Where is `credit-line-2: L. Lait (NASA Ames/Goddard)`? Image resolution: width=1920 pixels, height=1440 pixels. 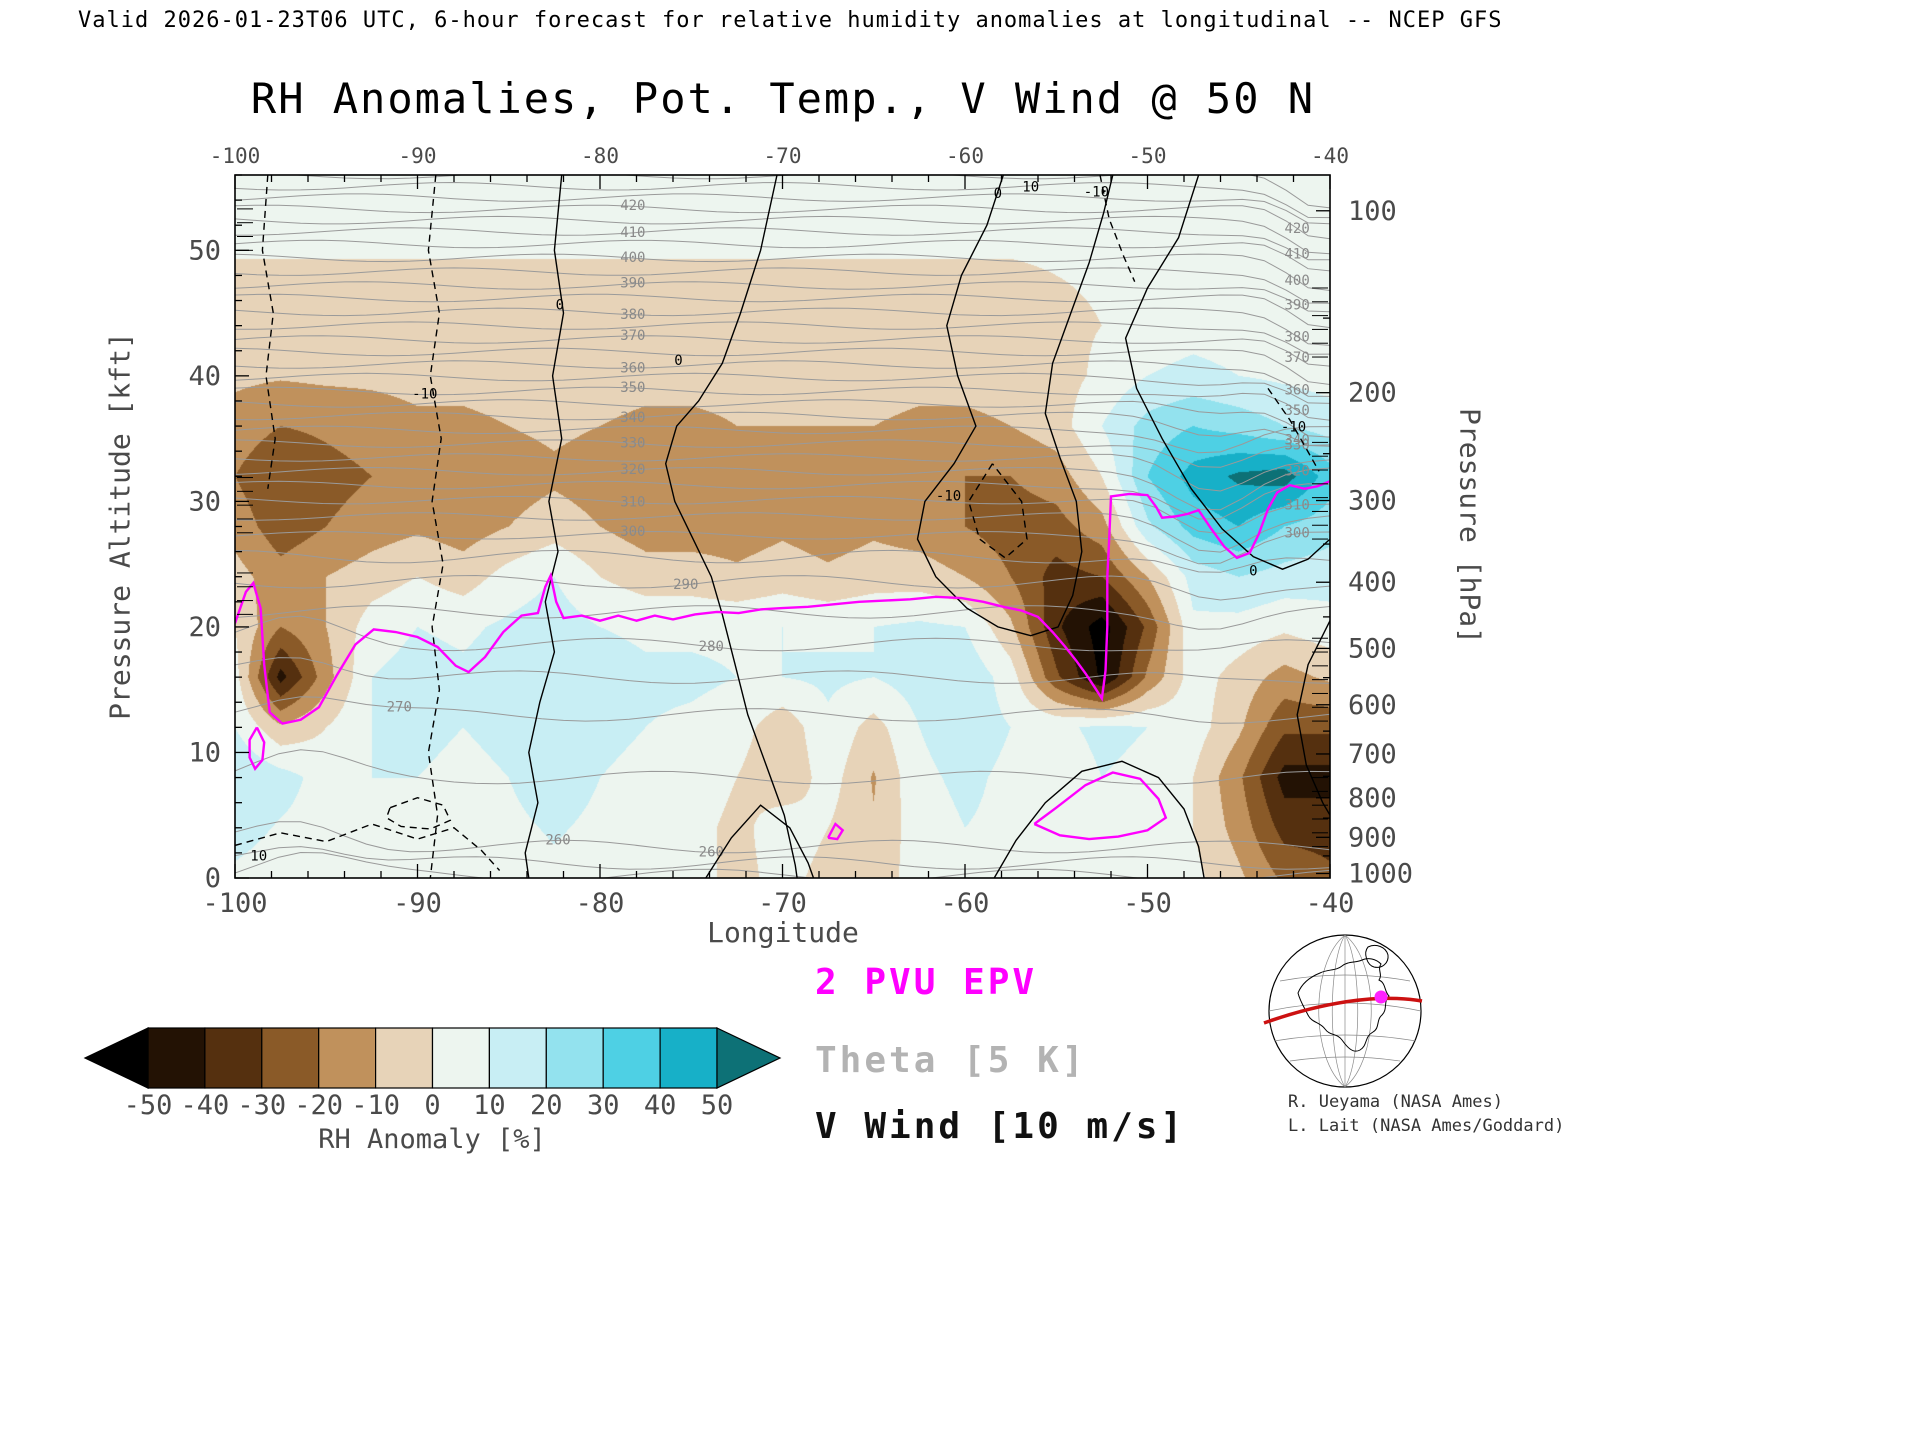 credit-line-2: L. Lait (NASA Ames/Goddard) is located at coordinates (1426, 1126).